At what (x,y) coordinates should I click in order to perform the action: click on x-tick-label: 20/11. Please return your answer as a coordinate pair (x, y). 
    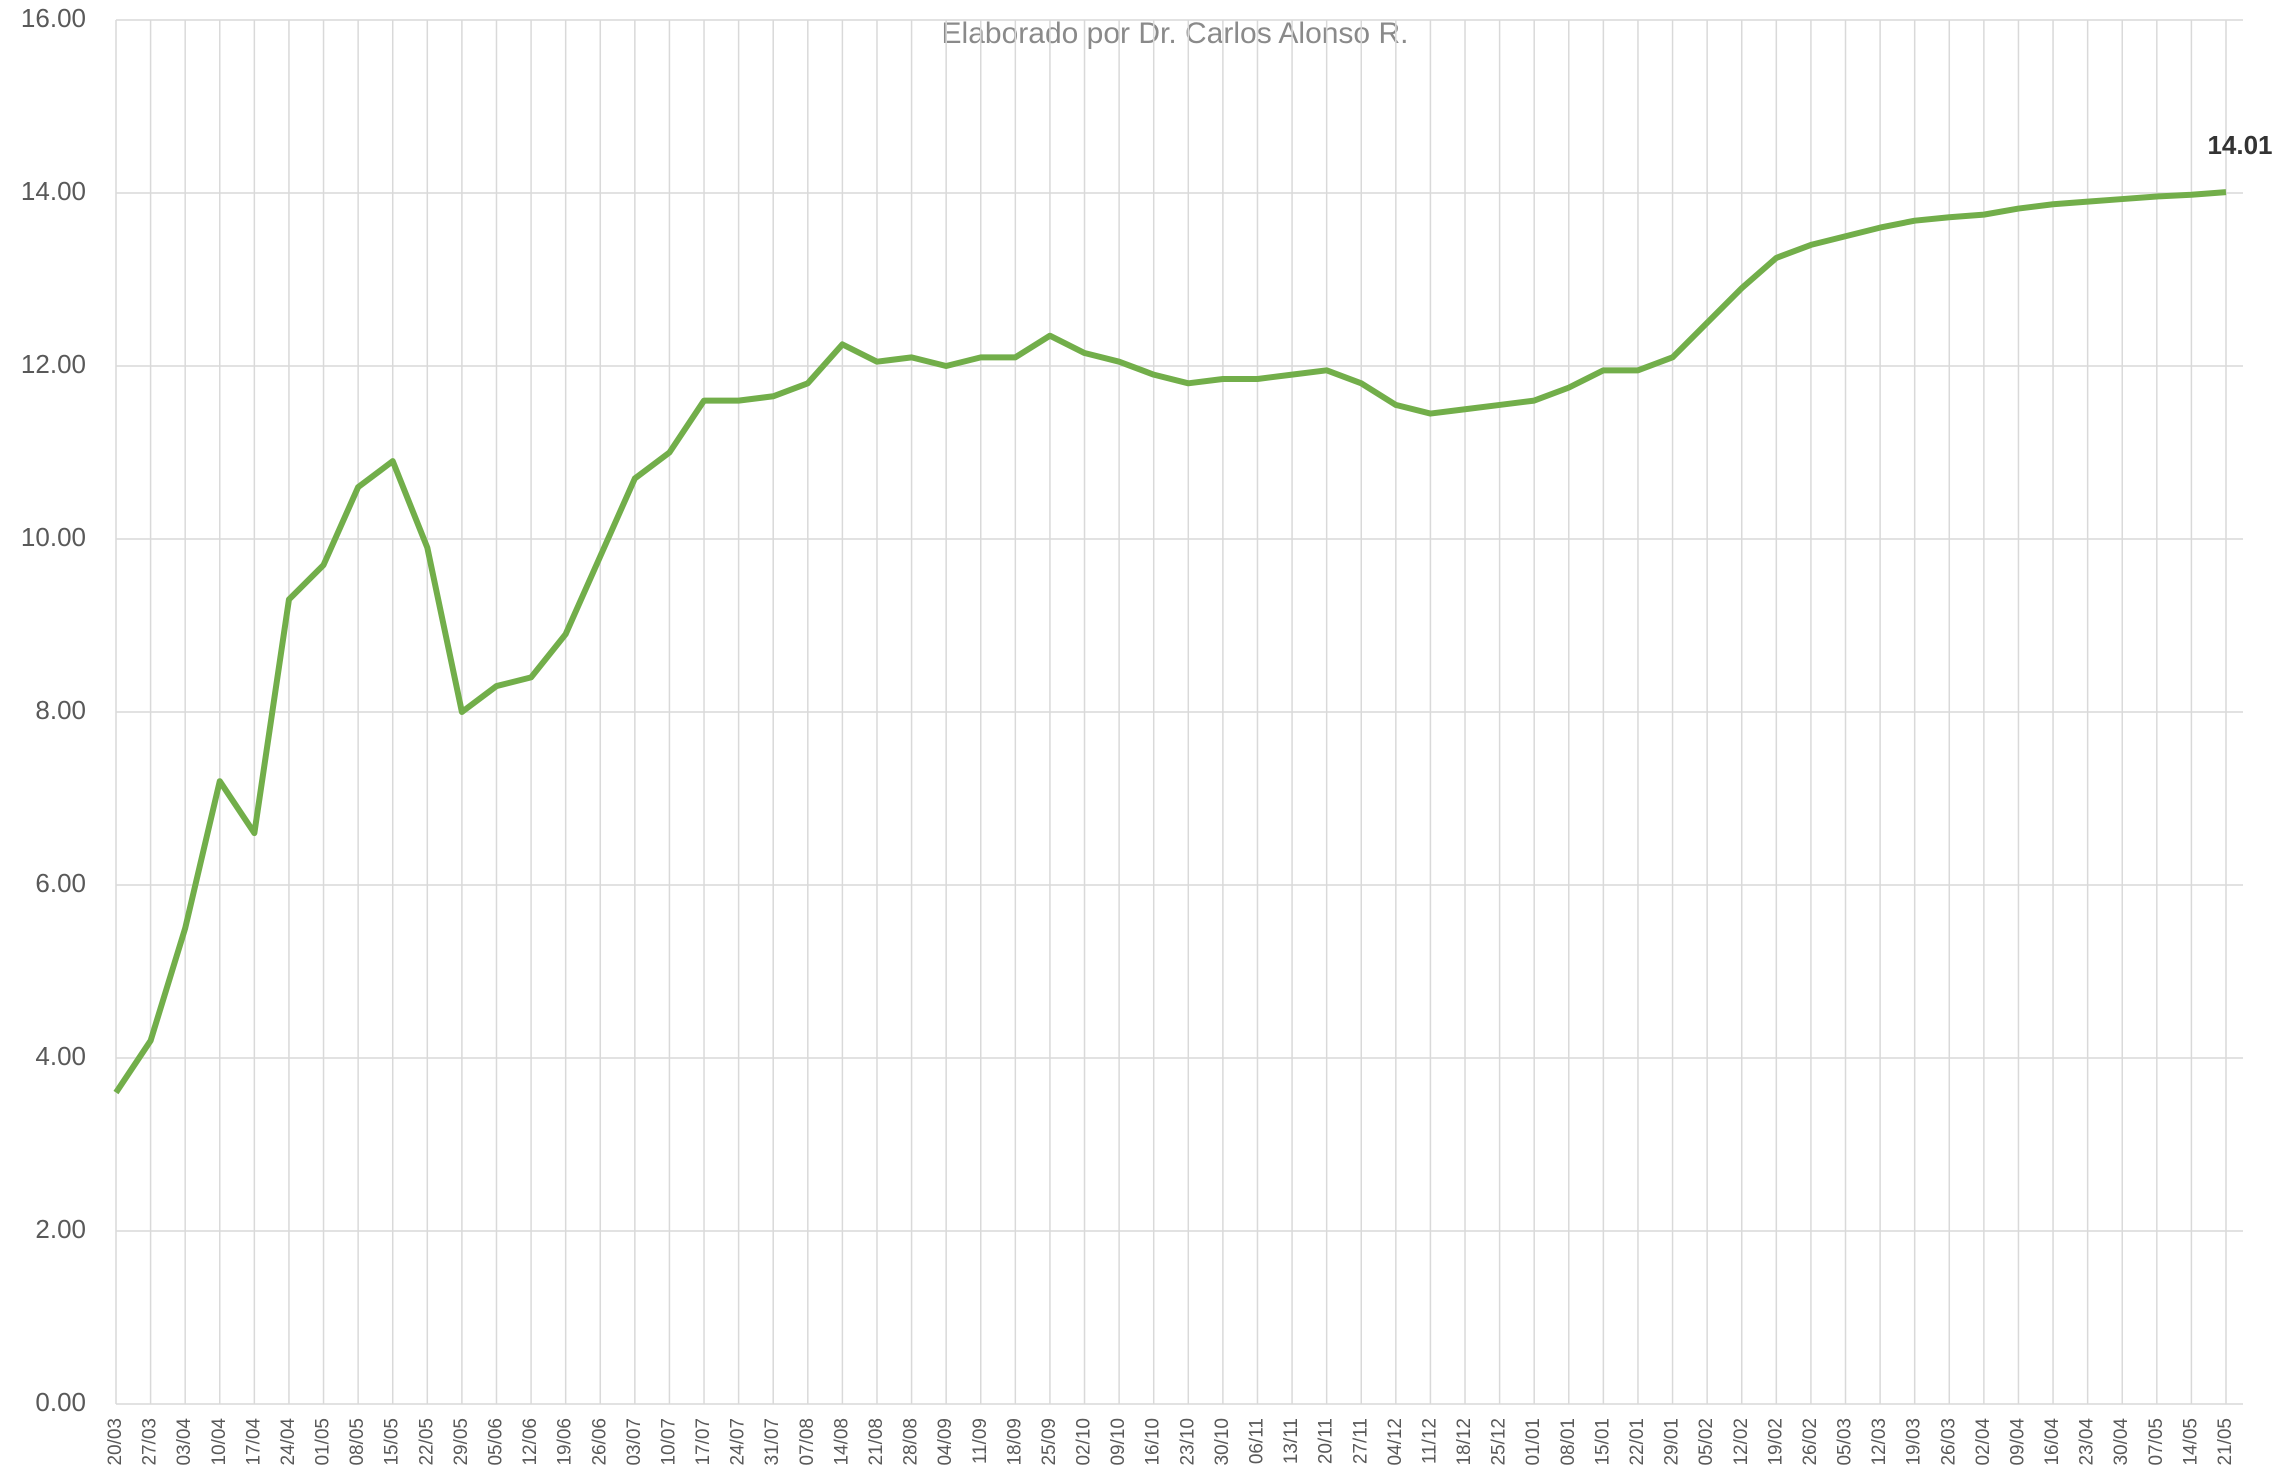
    Looking at the image, I should click on (1326, 1441).